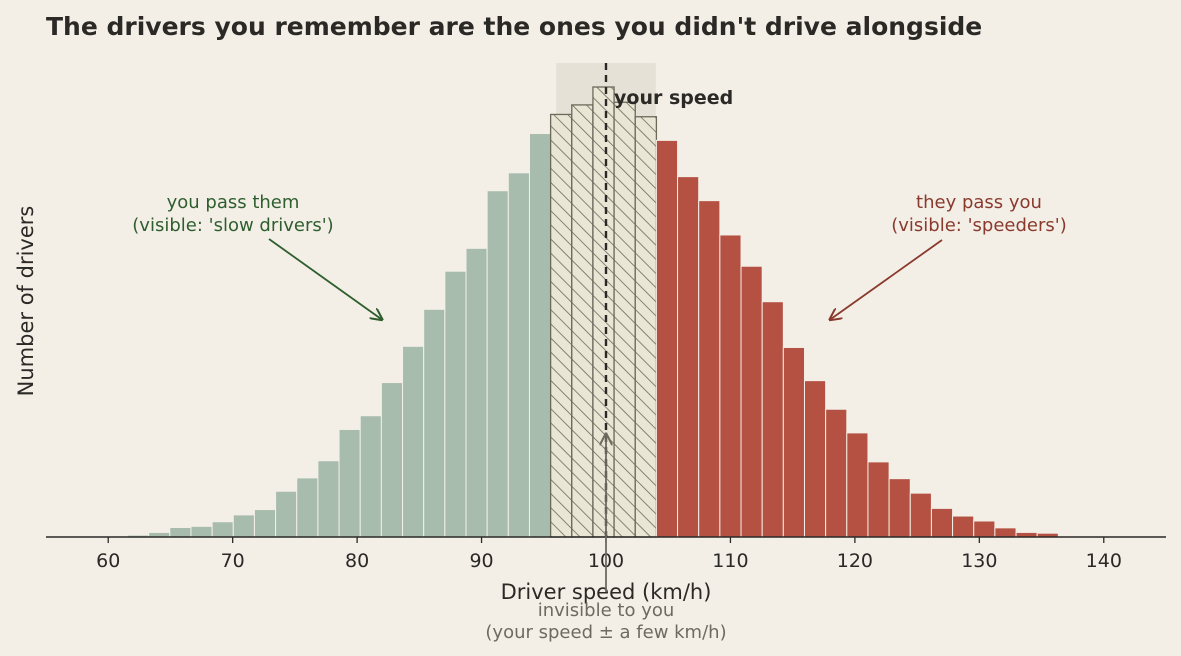  I want to click on x-tick-label: 60, so click(108, 561).